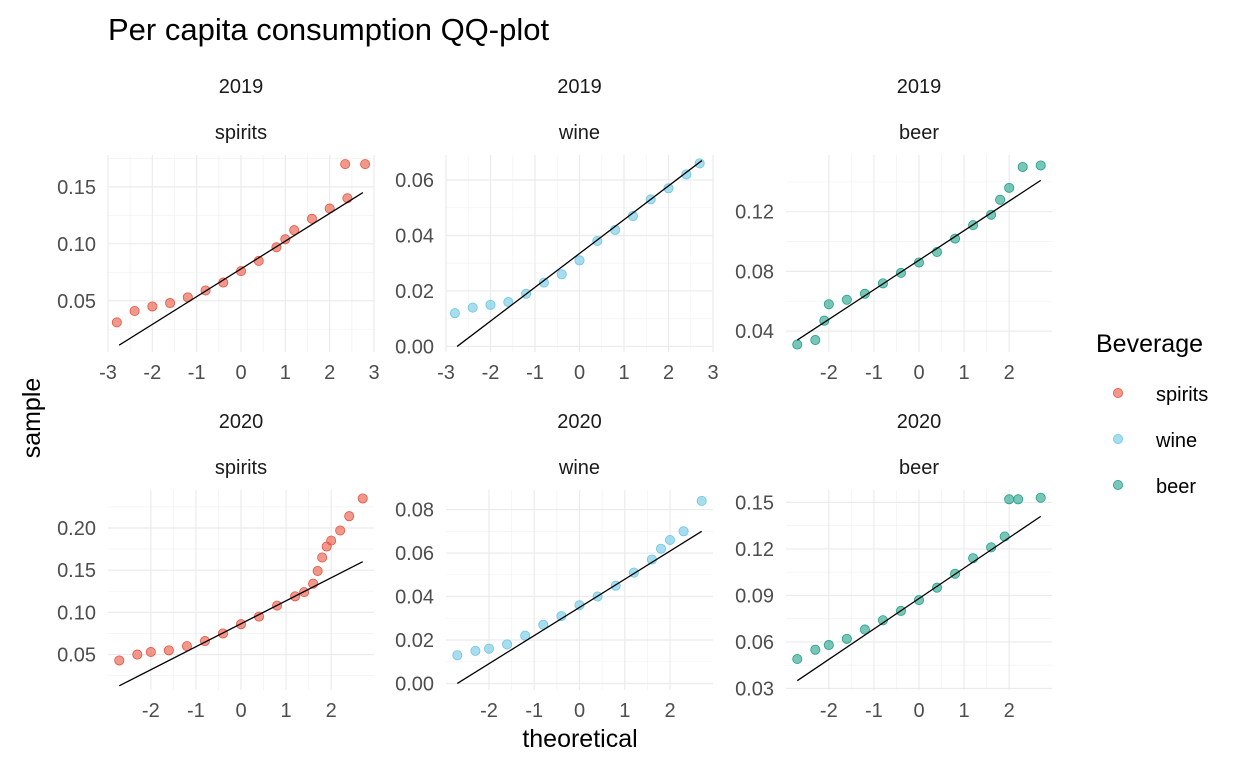 Image resolution: width=1248 pixels, height=768 pixels. I want to click on y-tick-label: 0.10, so click(76, 613).